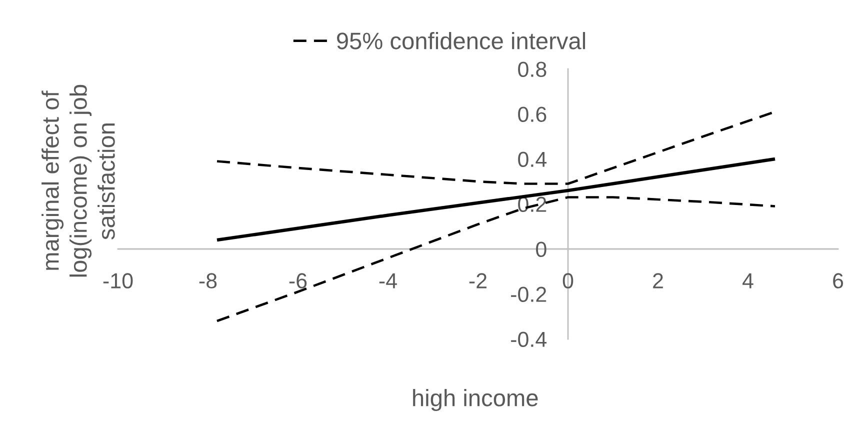 The height and width of the screenshot is (434, 857). What do you see at coordinates (461, 41) in the screenshot?
I see `legend-label: 95% confidence interval` at bounding box center [461, 41].